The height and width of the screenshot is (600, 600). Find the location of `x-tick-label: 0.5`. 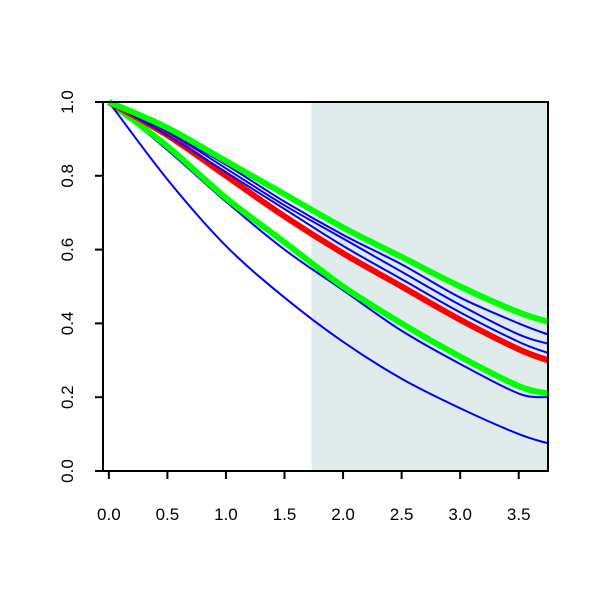

x-tick-label: 0.5 is located at coordinates (168, 514).